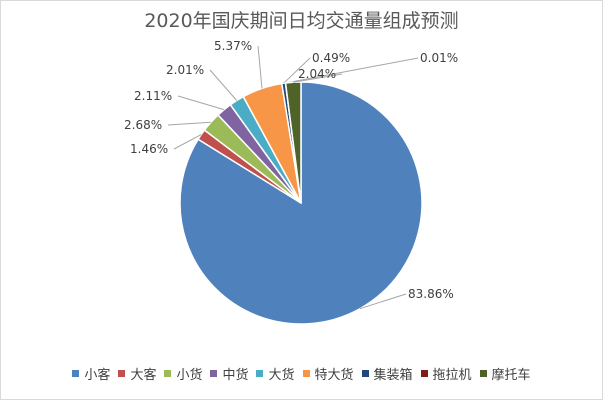 Image resolution: width=603 pixels, height=400 pixels. What do you see at coordinates (439, 58) in the screenshot?
I see `data-label-8: 0.01%` at bounding box center [439, 58].